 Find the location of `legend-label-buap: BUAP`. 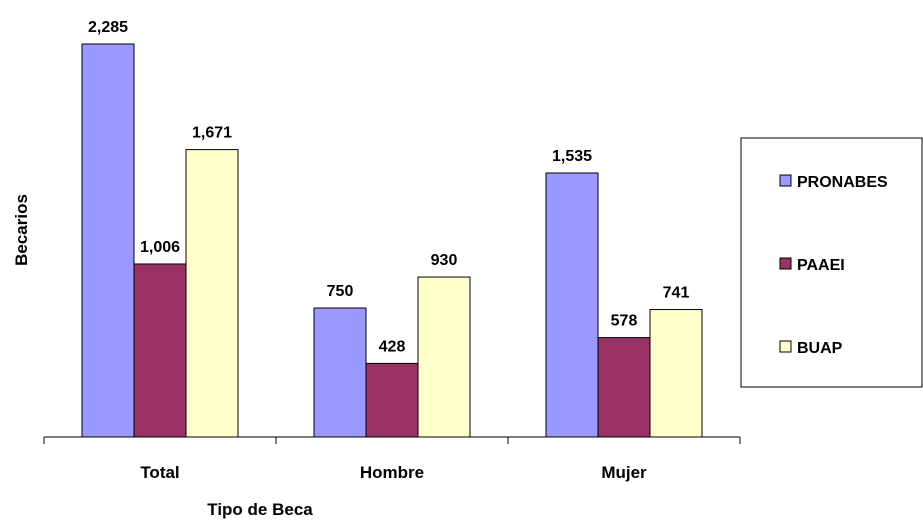

legend-label-buap: BUAP is located at coordinates (820, 348).